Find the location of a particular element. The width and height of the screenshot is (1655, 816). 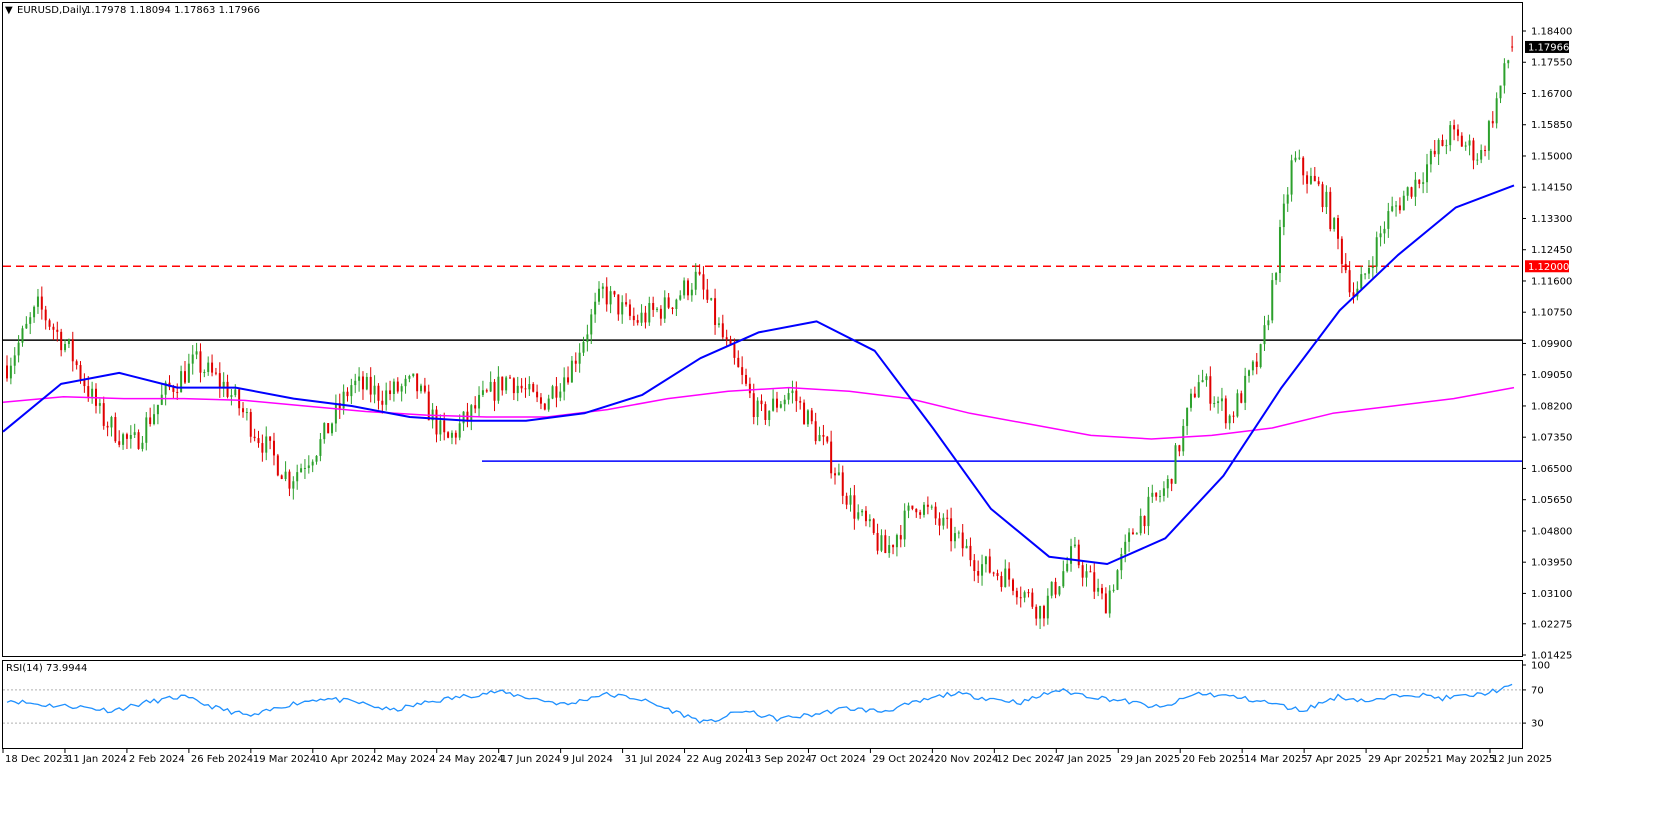

time-tick-label: 24 May 2024 is located at coordinates (471, 759).